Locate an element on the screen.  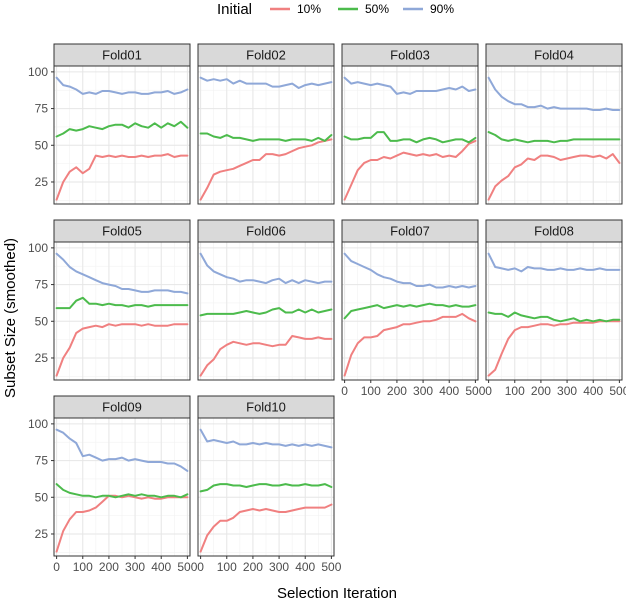
panel-title: Fold02 is located at coordinates (266, 55).